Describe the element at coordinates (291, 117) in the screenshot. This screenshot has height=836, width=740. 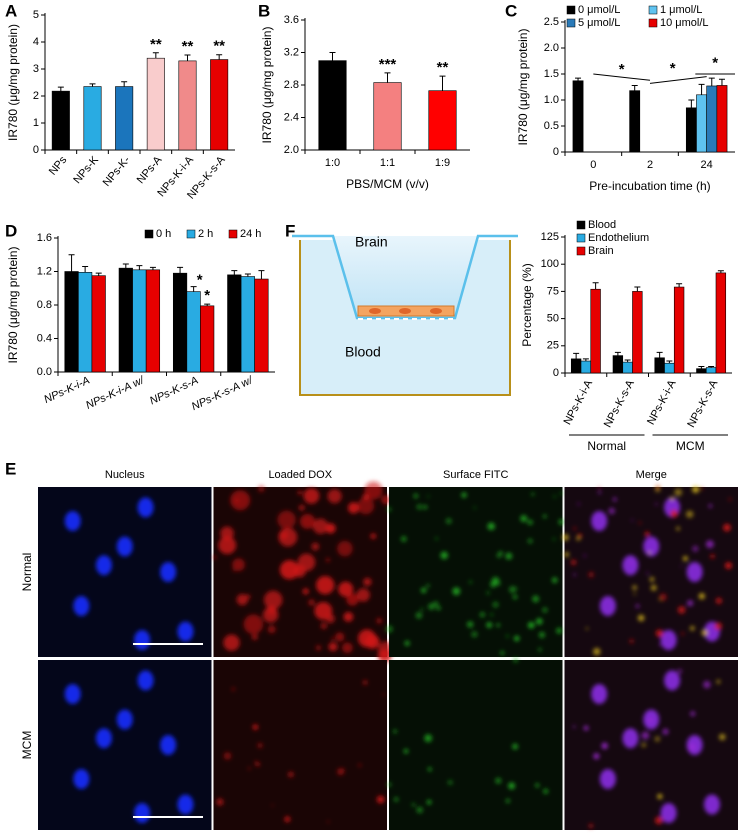
I see `y-tick-label: 2.4` at that location.